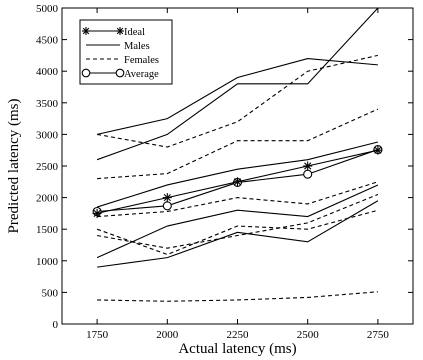 This screenshot has height=360, width=423. Describe the element at coordinates (238, 335) in the screenshot. I see `x-tick-label: 2250` at that location.